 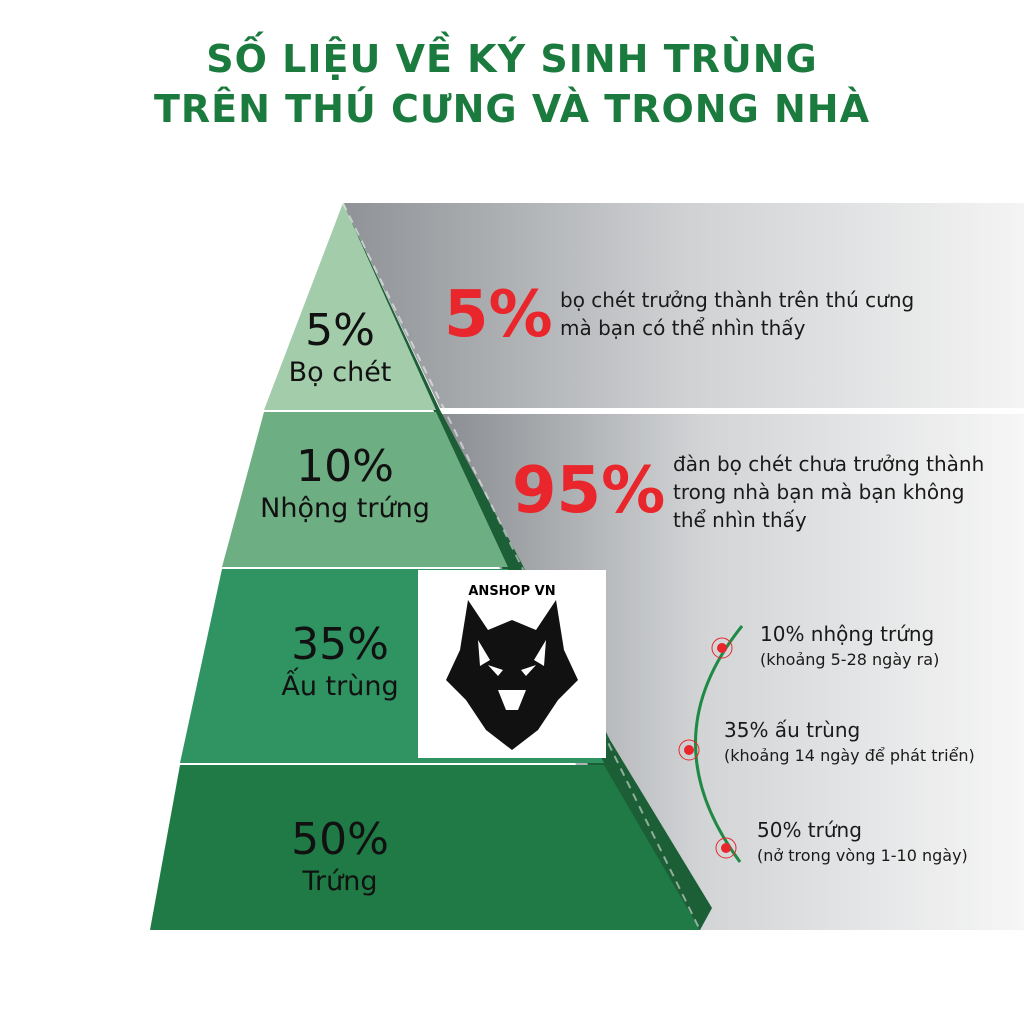 I want to click on level-4-text: 50% Trứng, so click(x=340, y=857).